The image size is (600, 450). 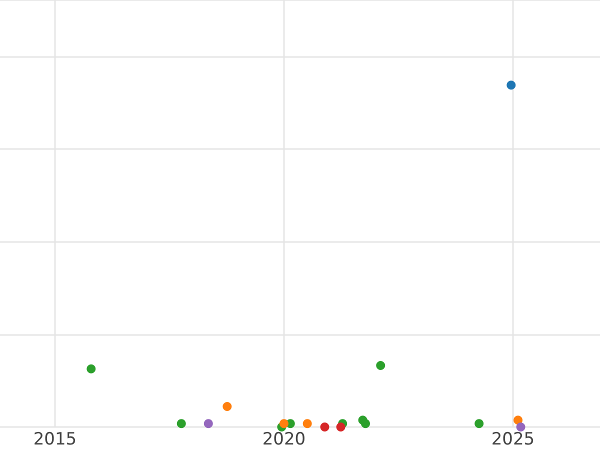 What do you see at coordinates (55, 440) in the screenshot?
I see `x-tick-label: 2015` at bounding box center [55, 440].